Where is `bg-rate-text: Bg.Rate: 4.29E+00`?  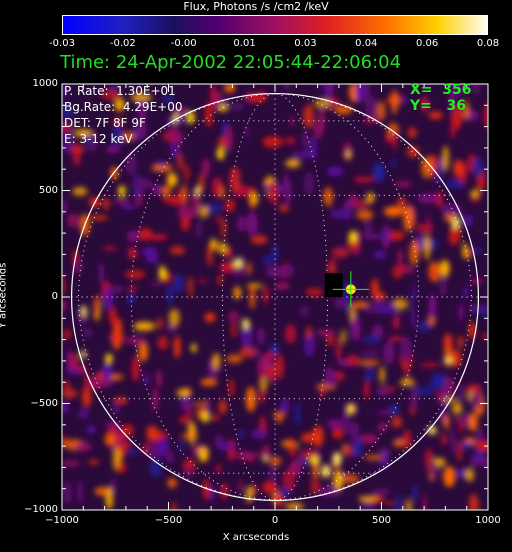
bg-rate-text: Bg.Rate: 4.29E+00 is located at coordinates (123, 107).